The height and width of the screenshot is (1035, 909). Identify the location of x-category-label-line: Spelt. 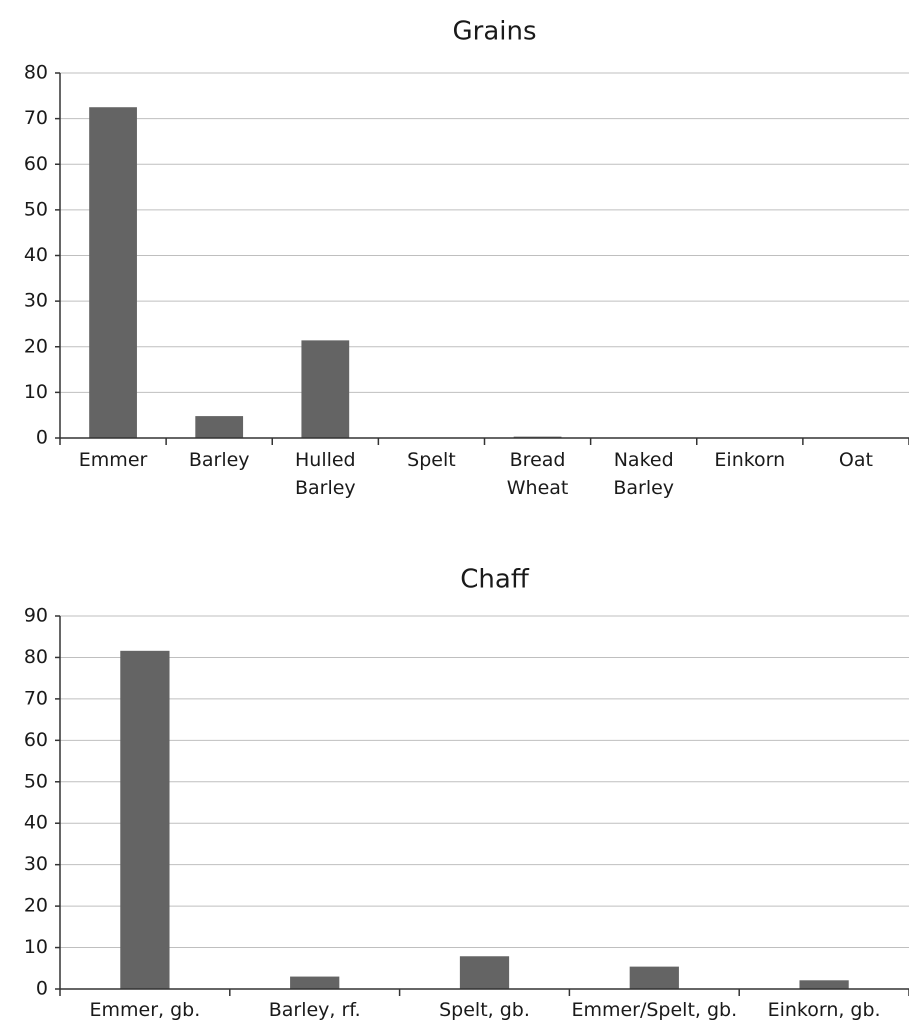
(431, 460).